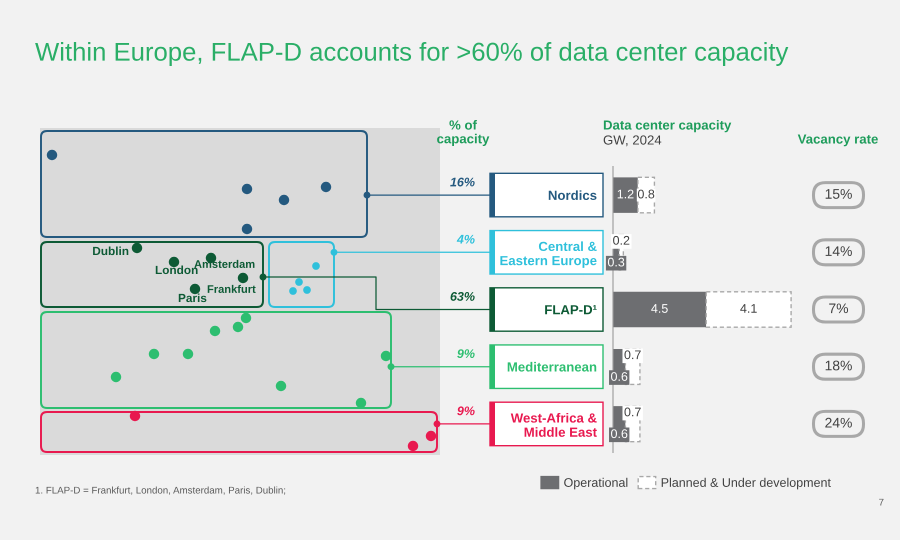 This screenshot has width=900, height=540. Describe the element at coordinates (839, 365) in the screenshot. I see `text: 18%` at that location.